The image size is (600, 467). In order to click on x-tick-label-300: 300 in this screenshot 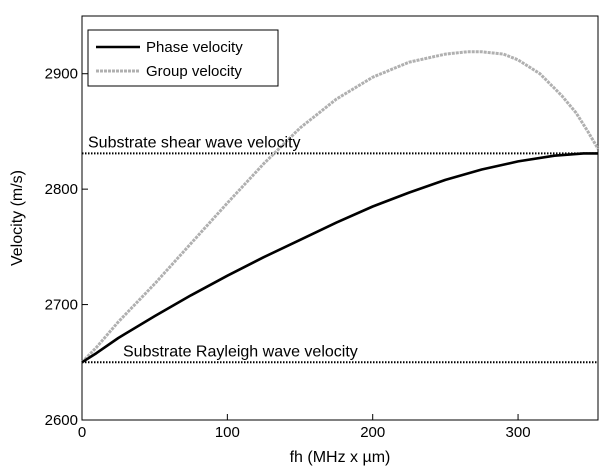, I will do `click(518, 432)`.